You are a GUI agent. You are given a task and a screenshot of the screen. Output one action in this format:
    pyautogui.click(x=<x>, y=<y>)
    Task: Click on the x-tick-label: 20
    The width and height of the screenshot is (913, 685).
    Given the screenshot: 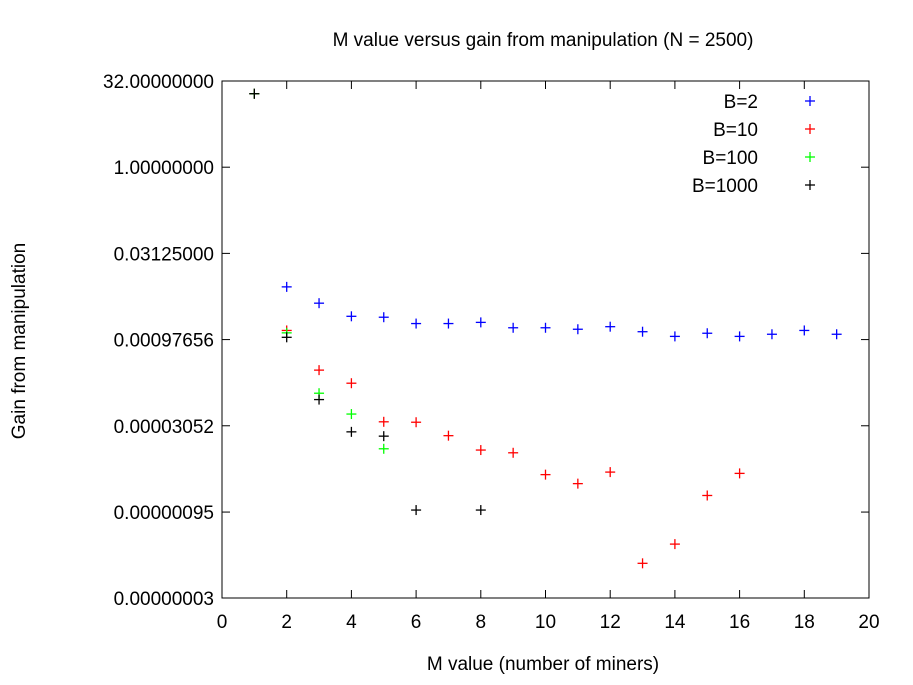 What is the action you would take?
    pyautogui.click(x=868, y=622)
    